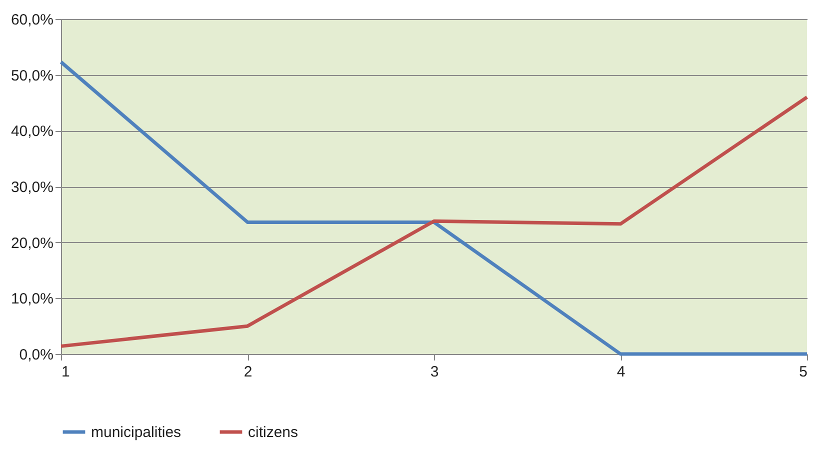 The width and height of the screenshot is (839, 450). Describe the element at coordinates (66, 372) in the screenshot. I see `x-tick-label: 1` at that location.